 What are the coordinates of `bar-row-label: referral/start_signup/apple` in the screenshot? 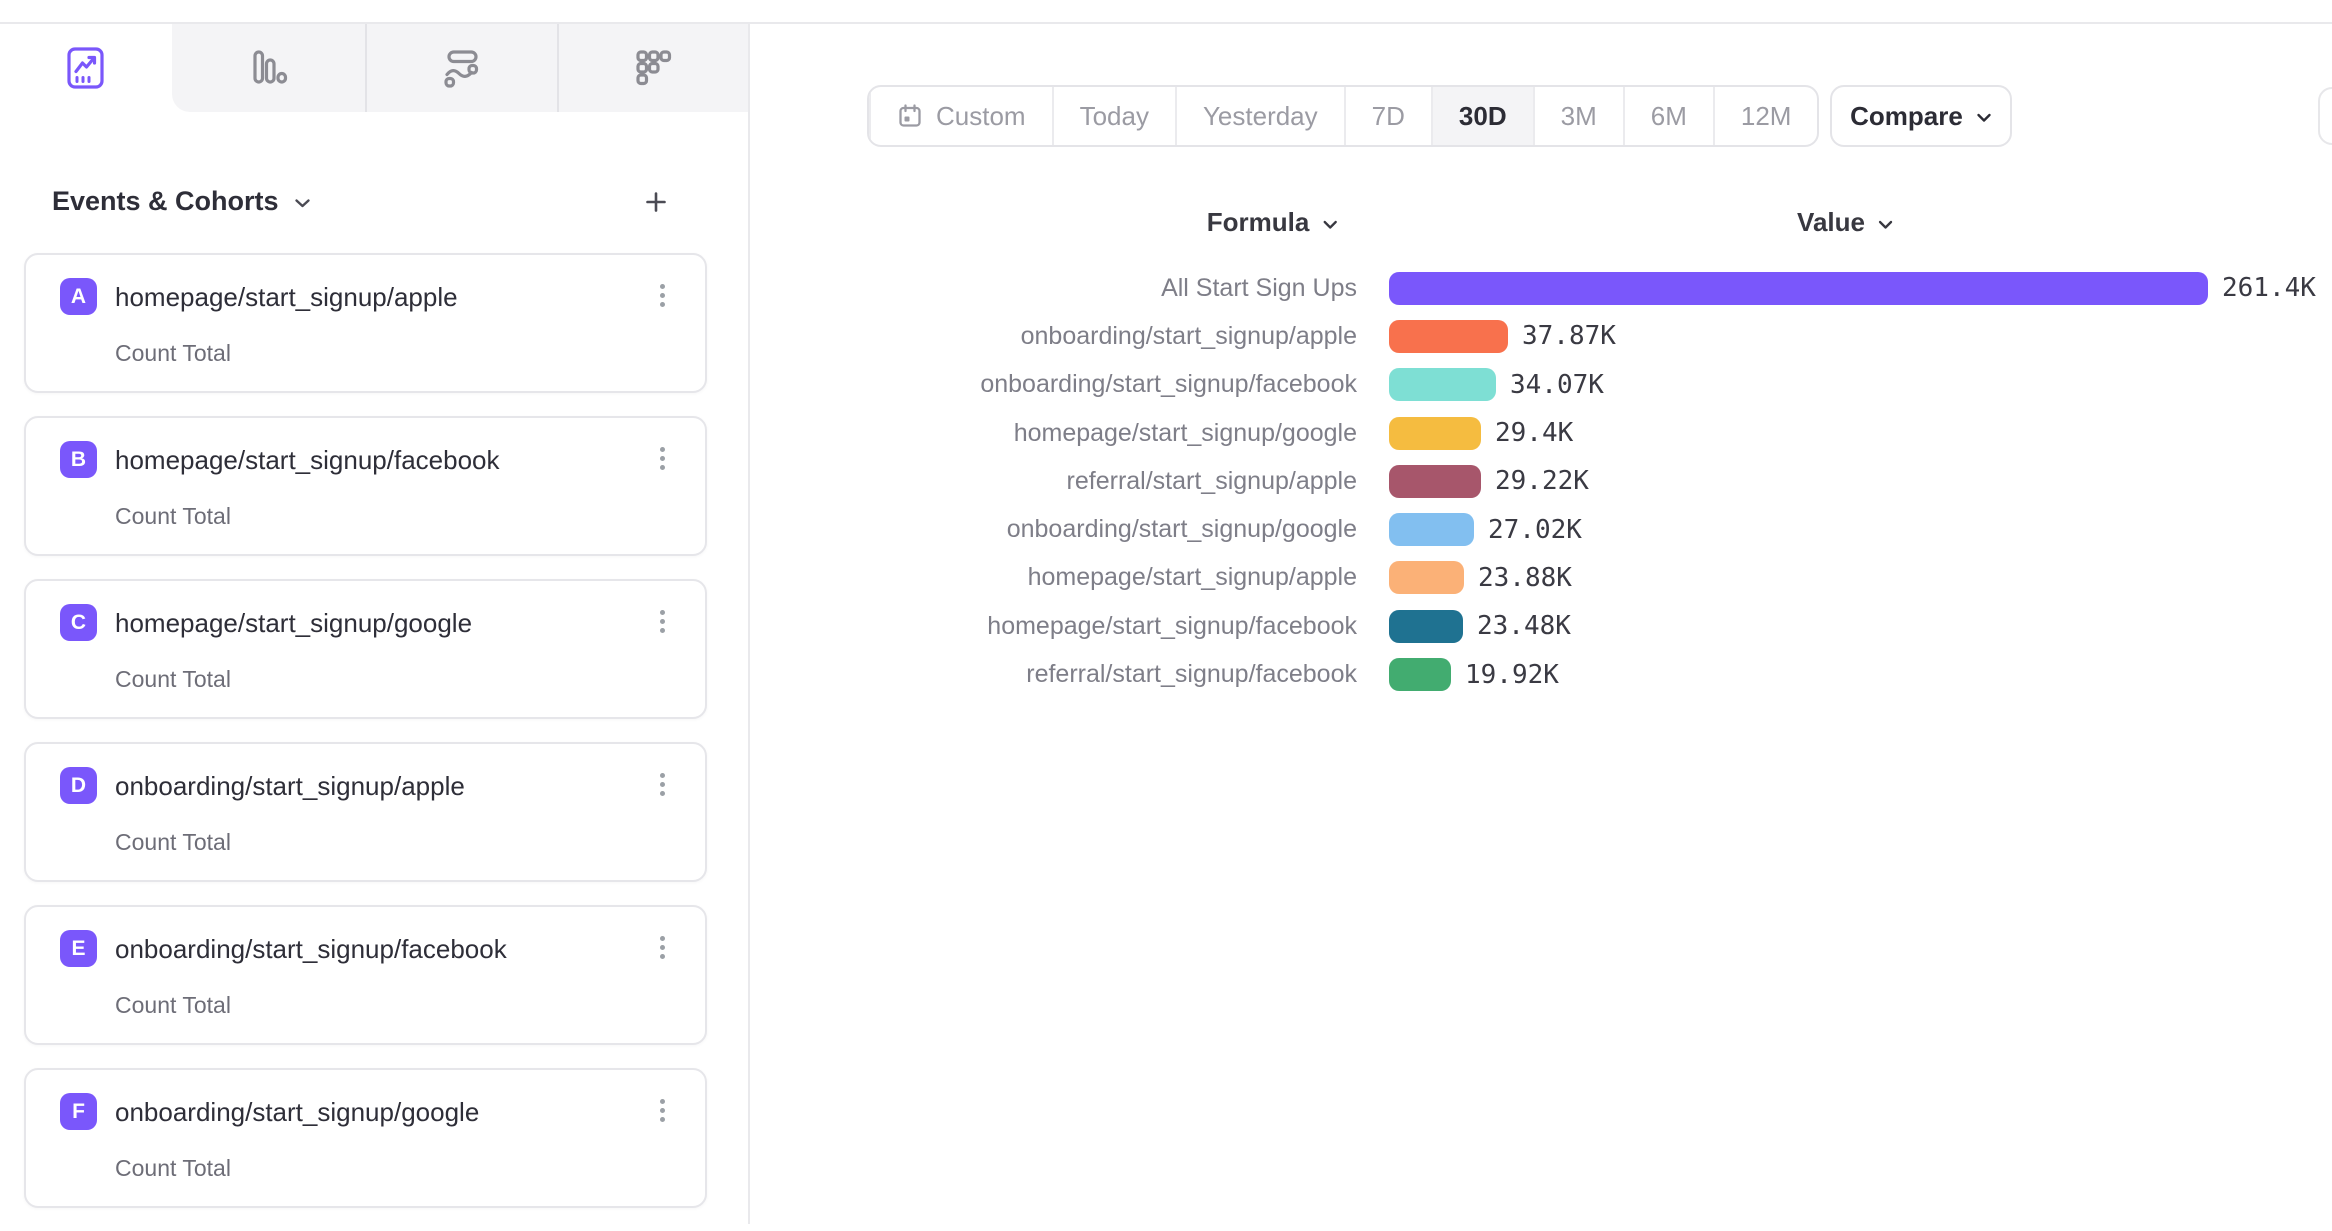 It's located at (1211, 480).